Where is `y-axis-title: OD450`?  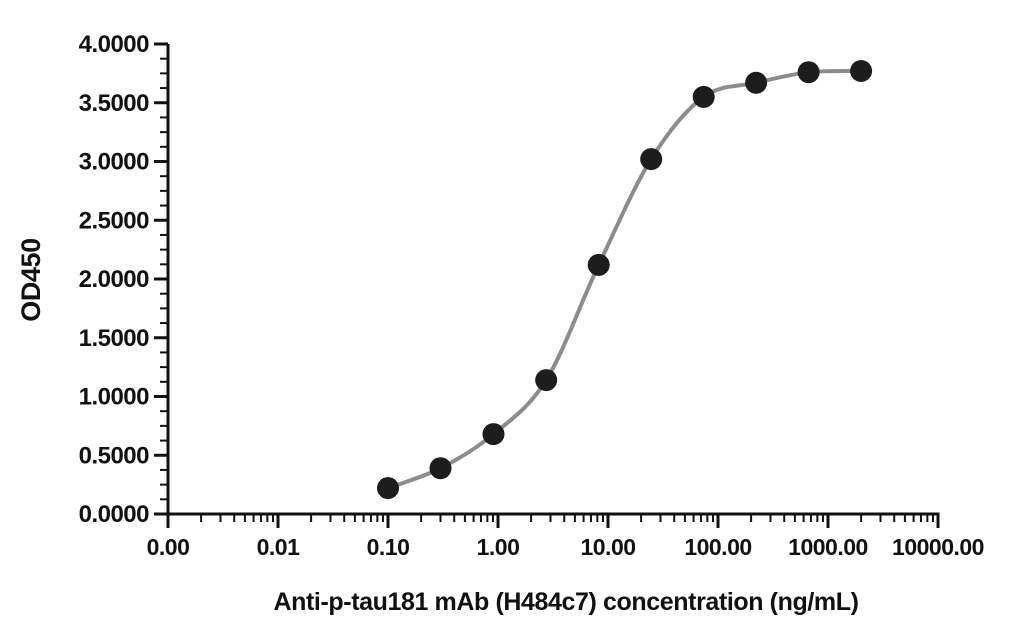 y-axis-title: OD450 is located at coordinates (31, 280).